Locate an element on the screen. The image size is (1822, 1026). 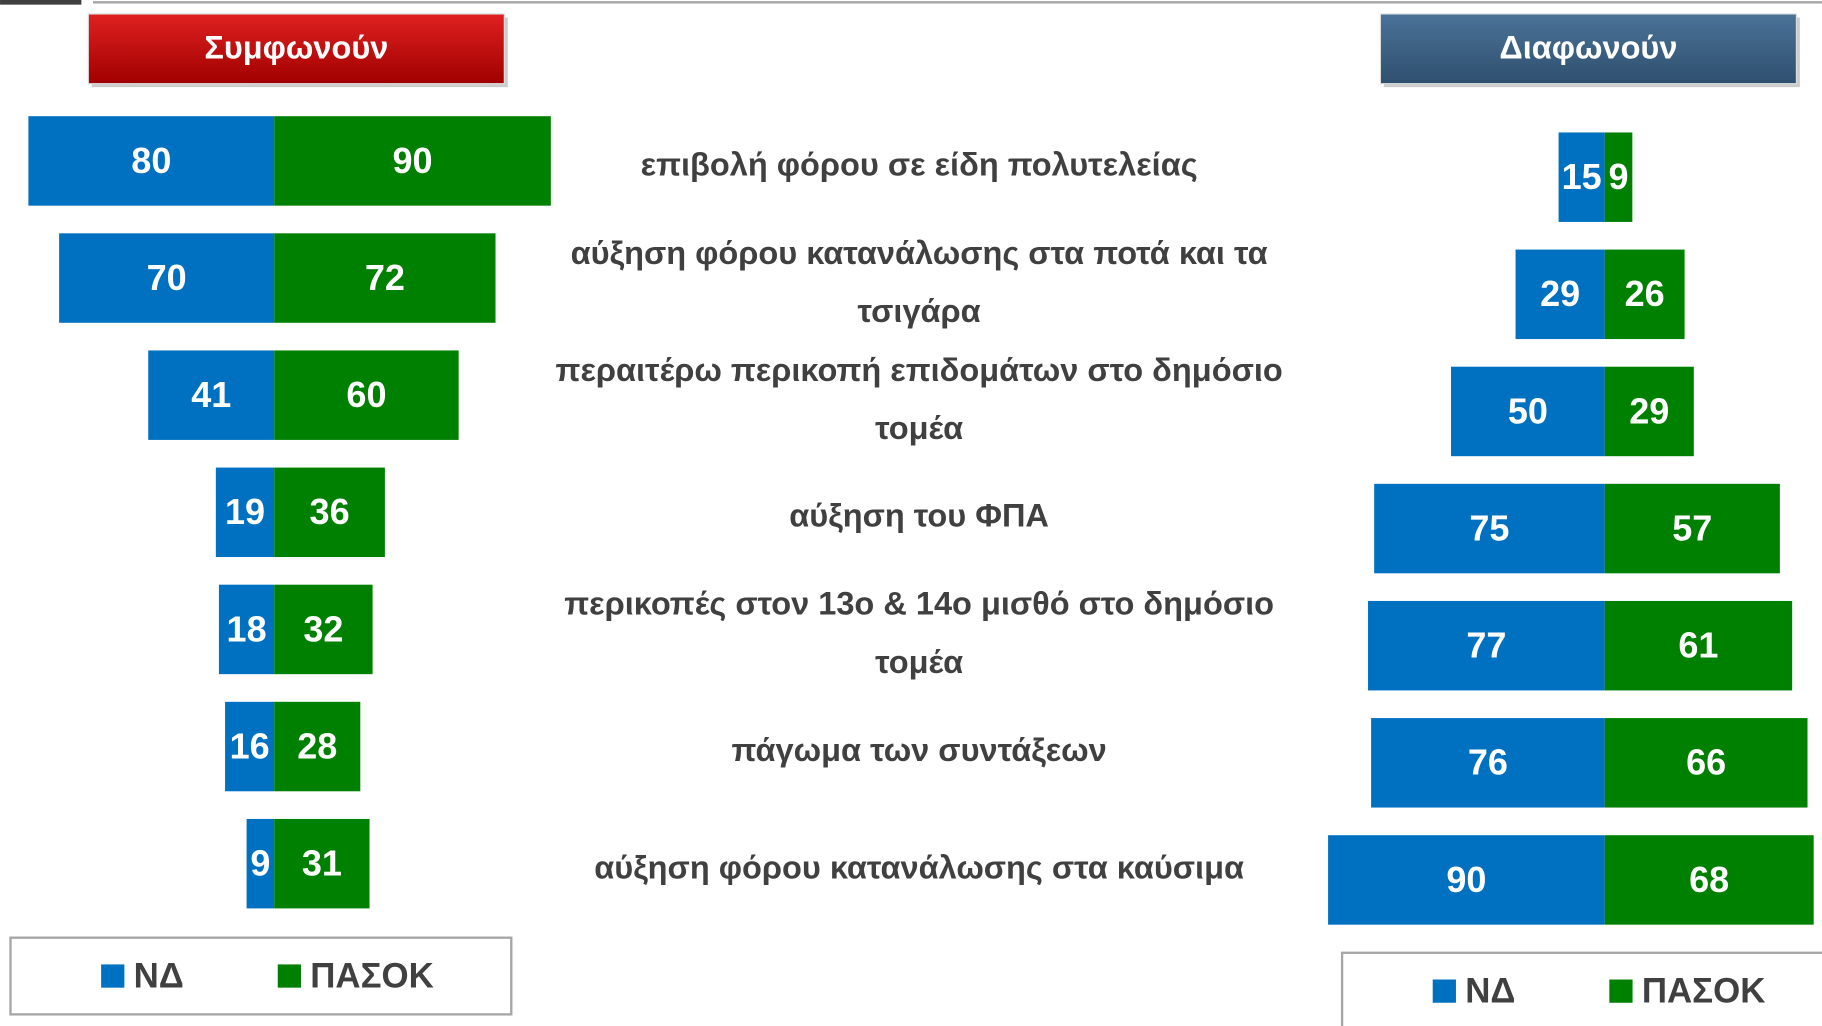
value-label: 72 is located at coordinates (385, 277).